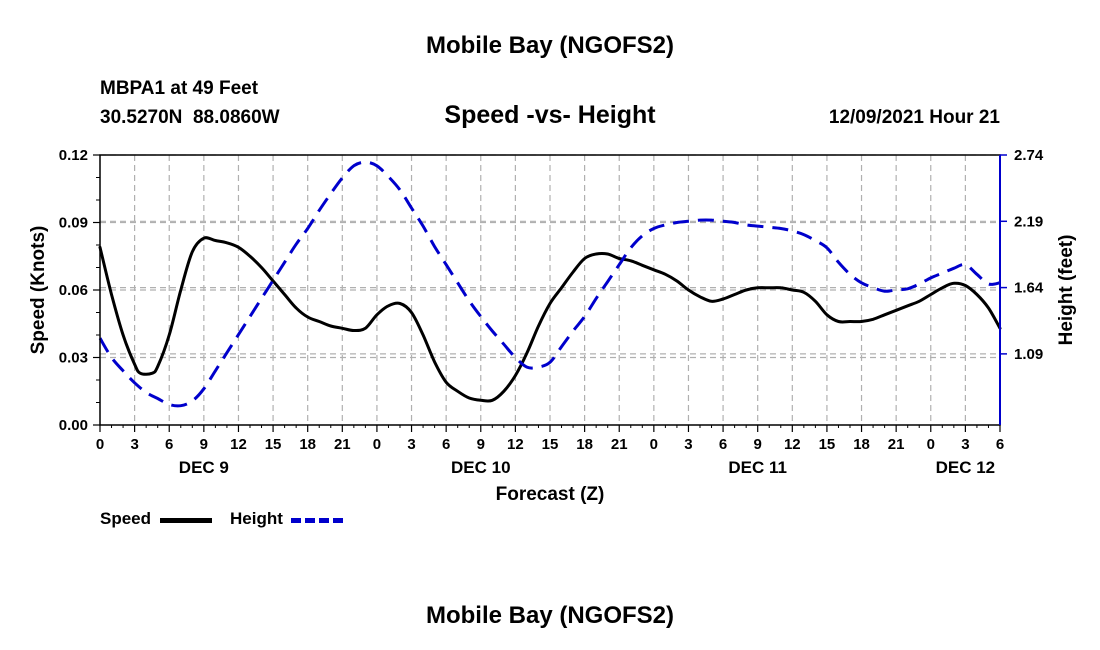 The image size is (1100, 650). What do you see at coordinates (1066, 290) in the screenshot?
I see `y2-axis-label: Height (feet)` at bounding box center [1066, 290].